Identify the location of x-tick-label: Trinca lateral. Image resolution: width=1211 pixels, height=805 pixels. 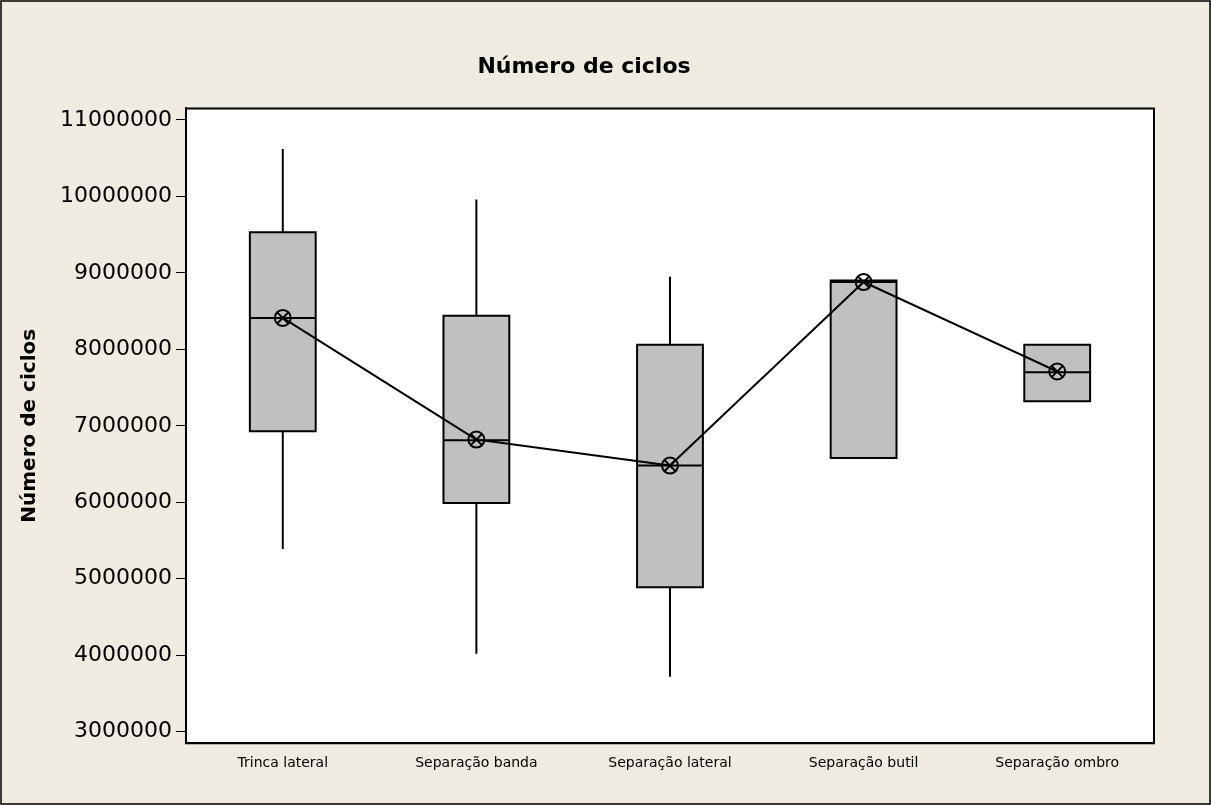
(282, 762).